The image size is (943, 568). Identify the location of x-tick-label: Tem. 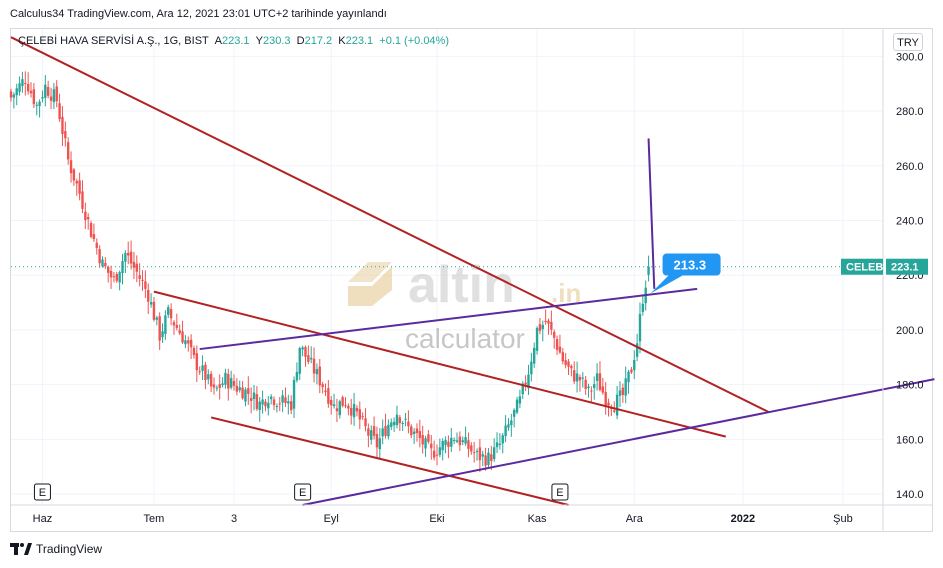
(154, 519).